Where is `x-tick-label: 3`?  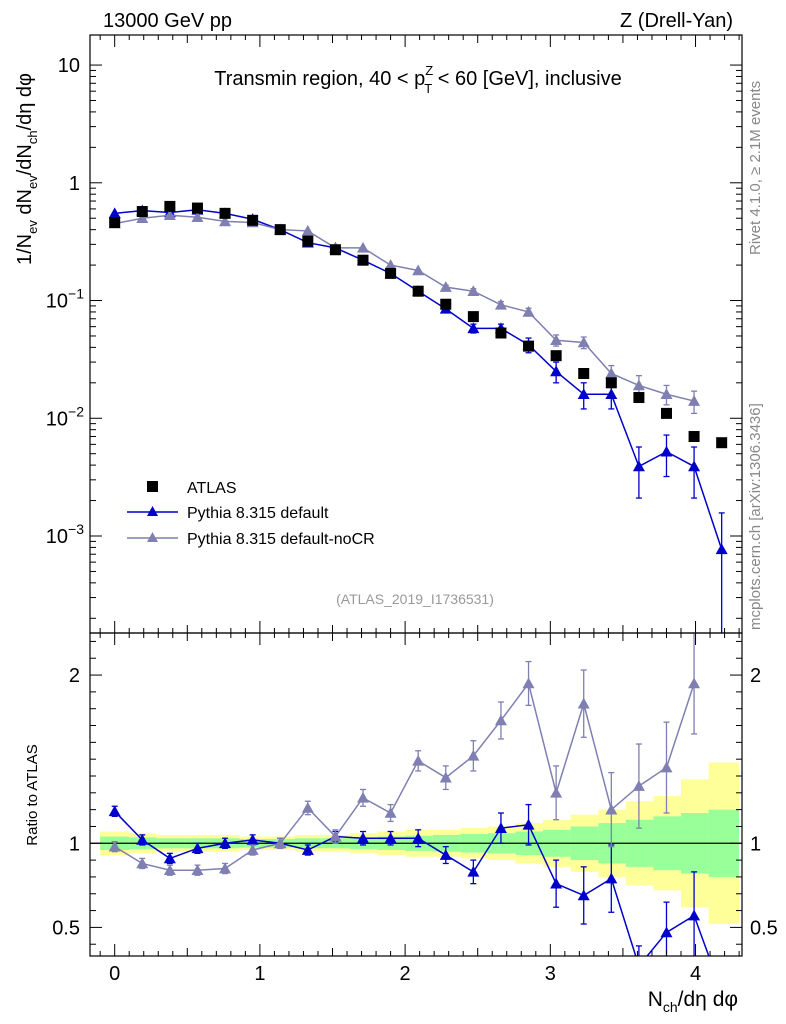 x-tick-label: 3 is located at coordinates (550, 974).